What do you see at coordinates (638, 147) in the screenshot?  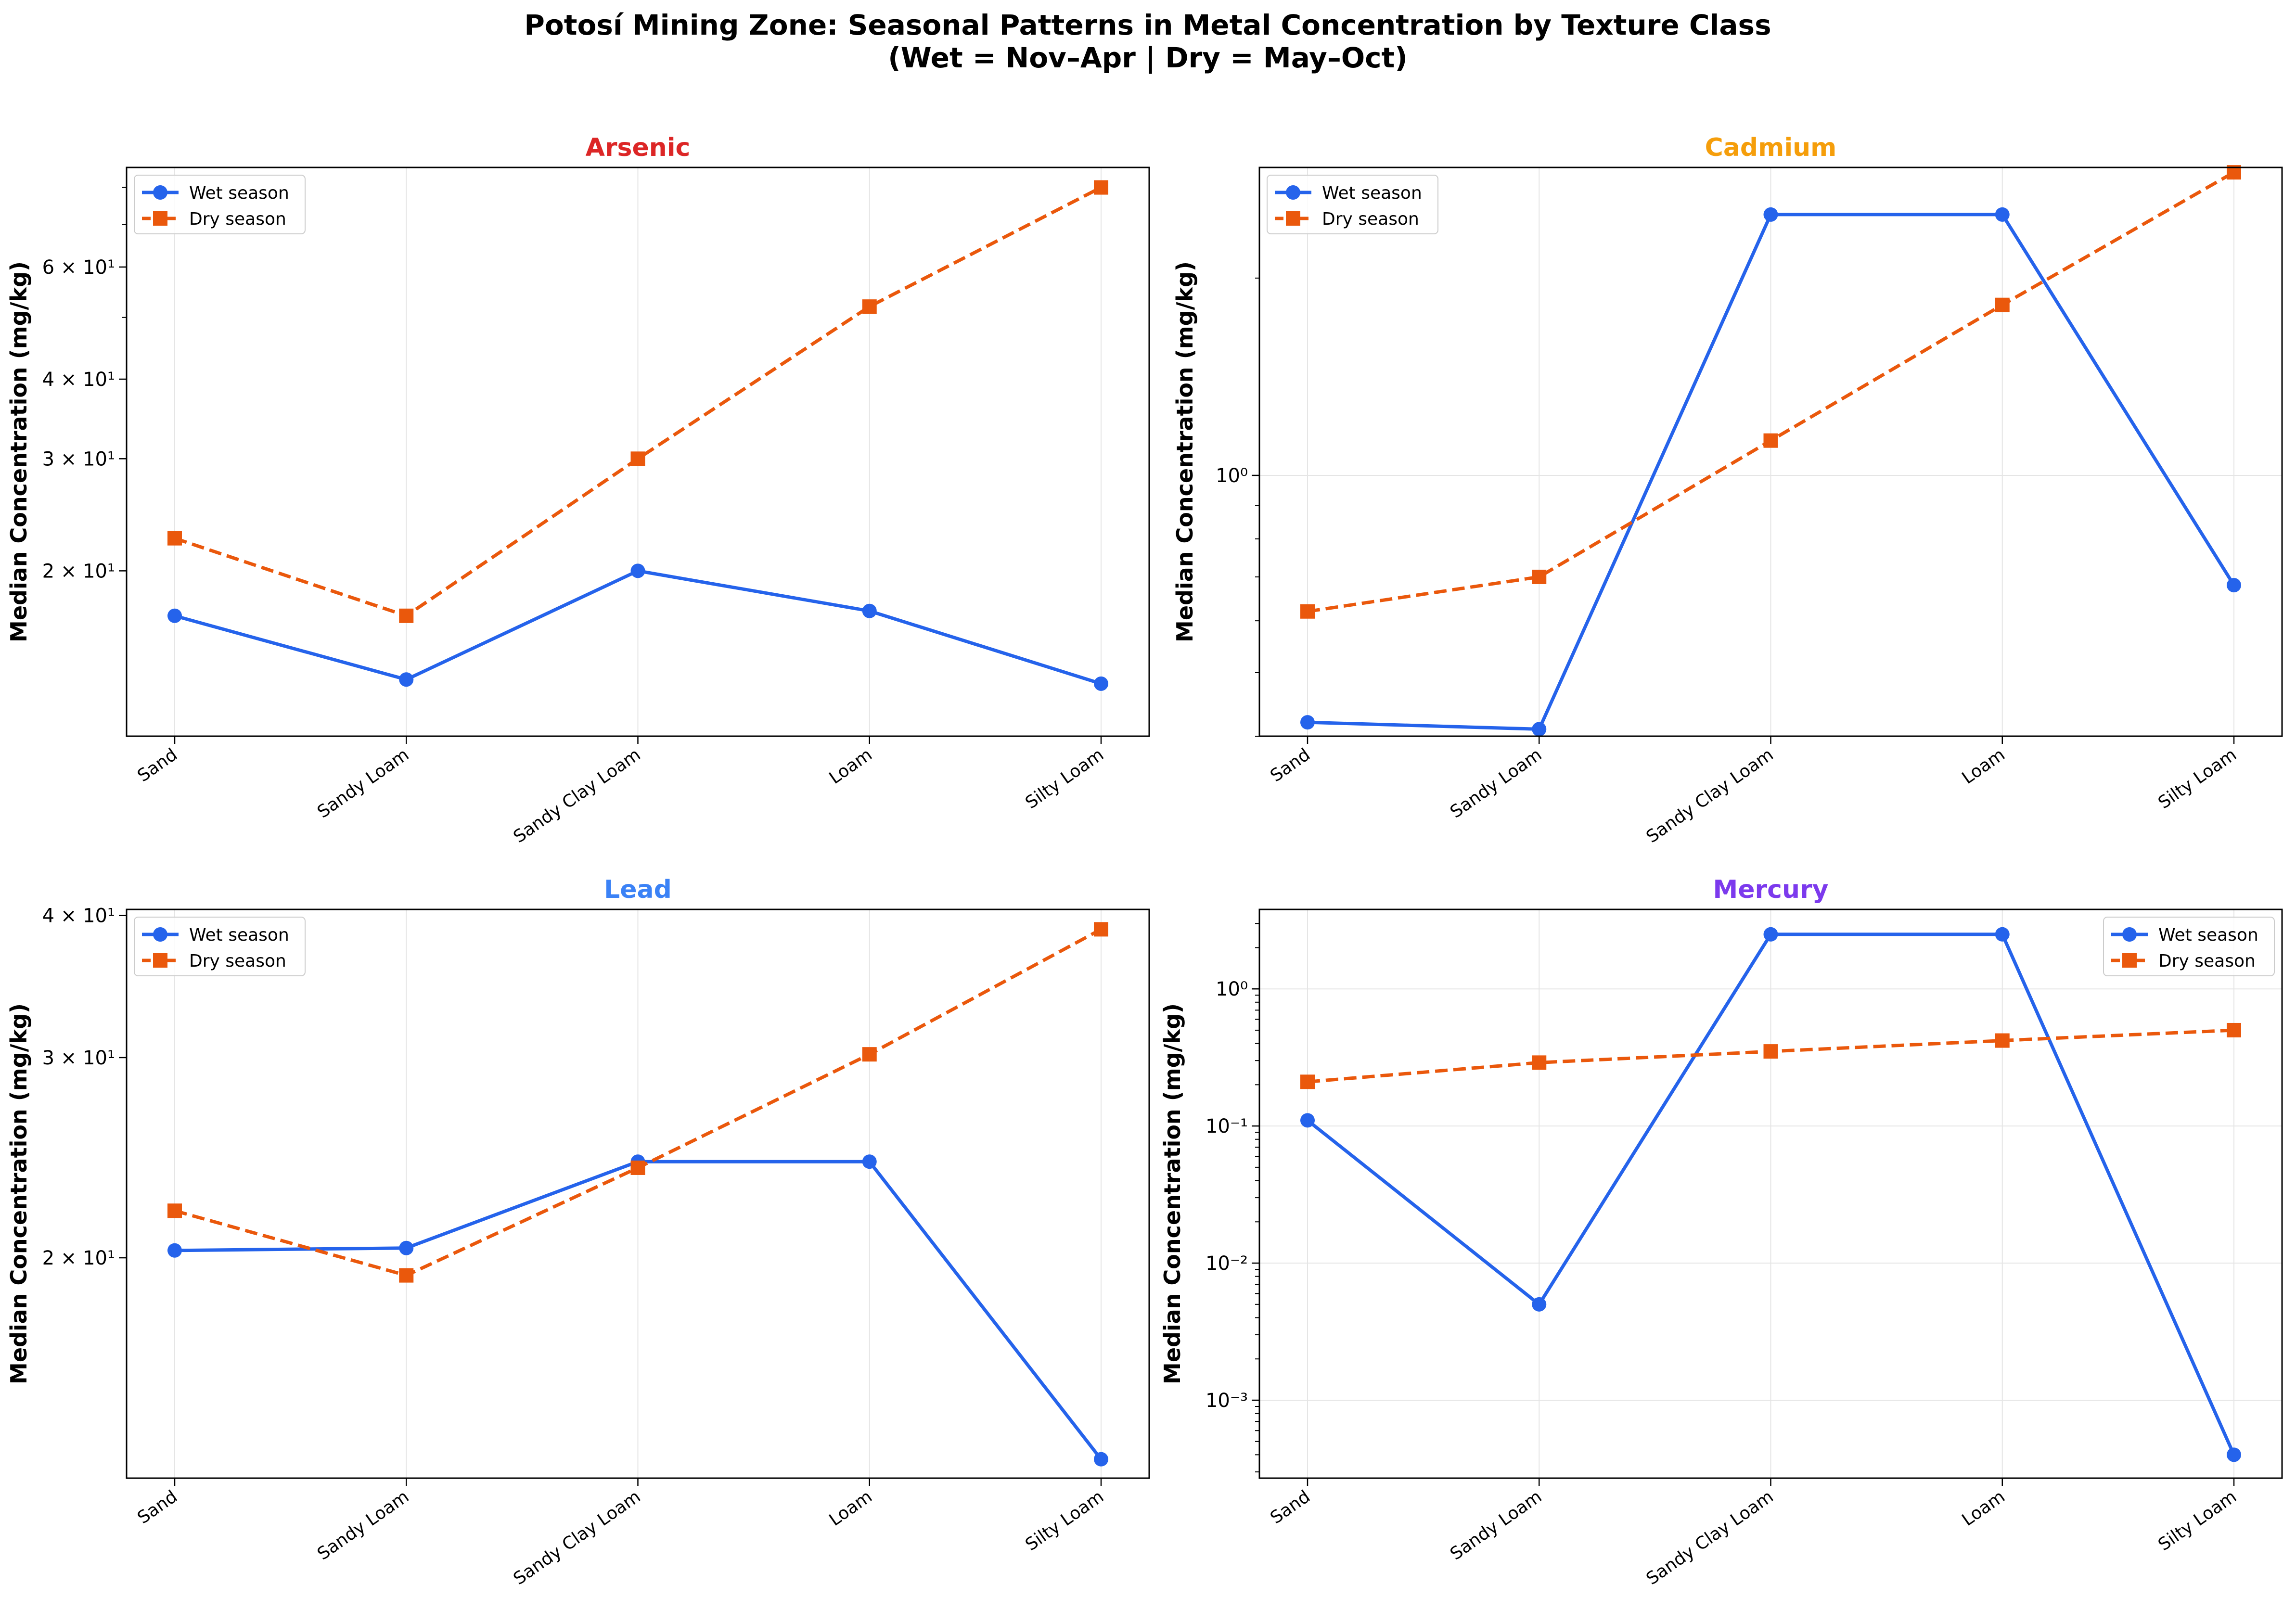 I see `panel-title: Arsenic` at bounding box center [638, 147].